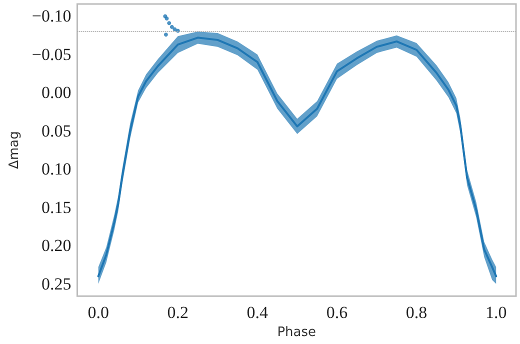 The width and height of the screenshot is (520, 344). I want to click on y-tick-label: 0.00, so click(56, 92).